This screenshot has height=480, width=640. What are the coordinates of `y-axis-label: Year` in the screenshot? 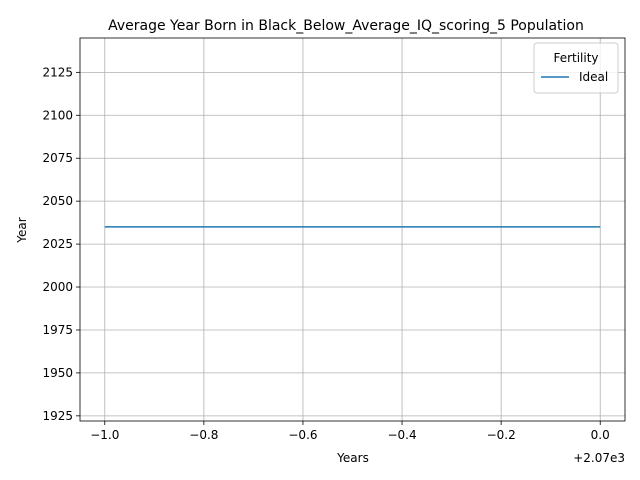 It's located at (22, 230).